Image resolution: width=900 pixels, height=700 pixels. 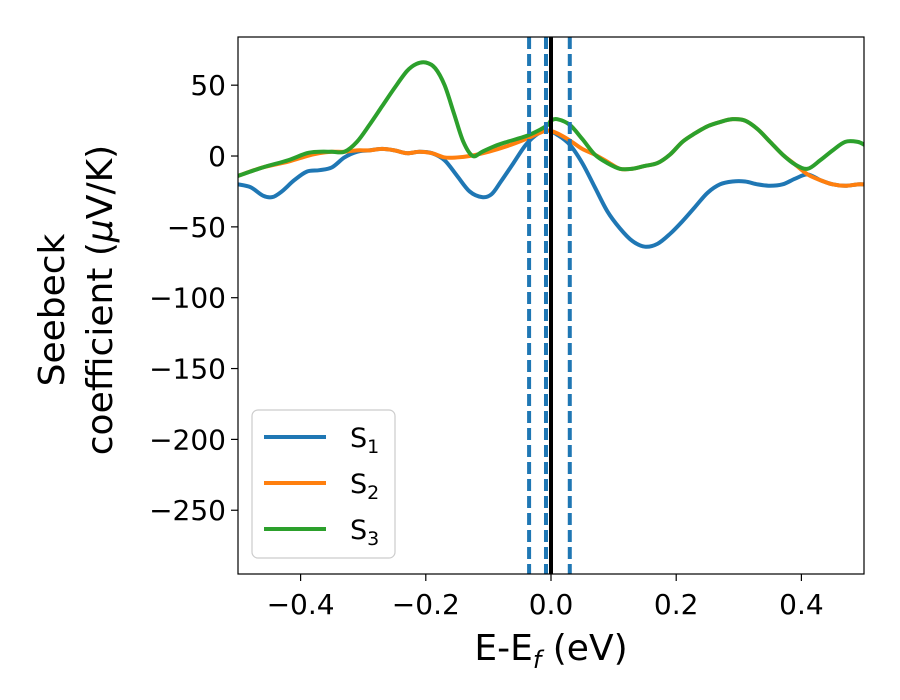 I want to click on y-tick-label: 0, so click(x=217, y=156).